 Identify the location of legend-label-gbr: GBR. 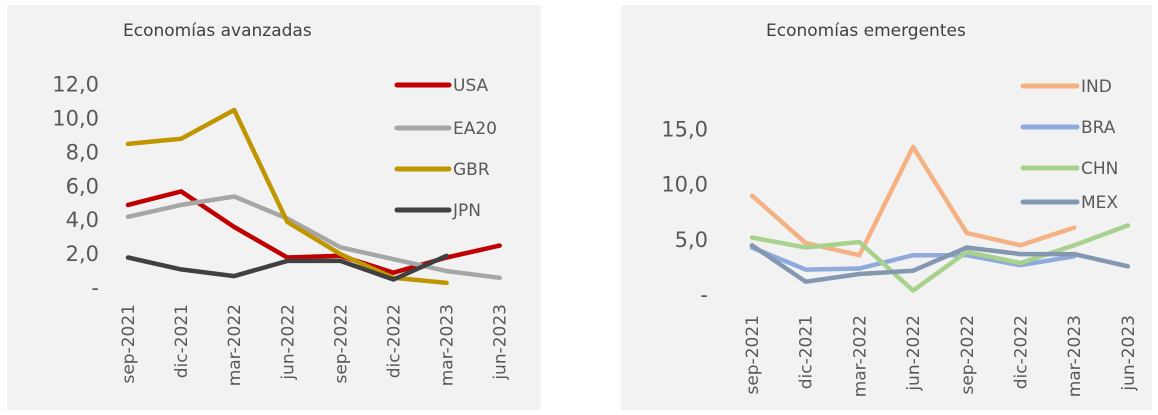
(471, 170).